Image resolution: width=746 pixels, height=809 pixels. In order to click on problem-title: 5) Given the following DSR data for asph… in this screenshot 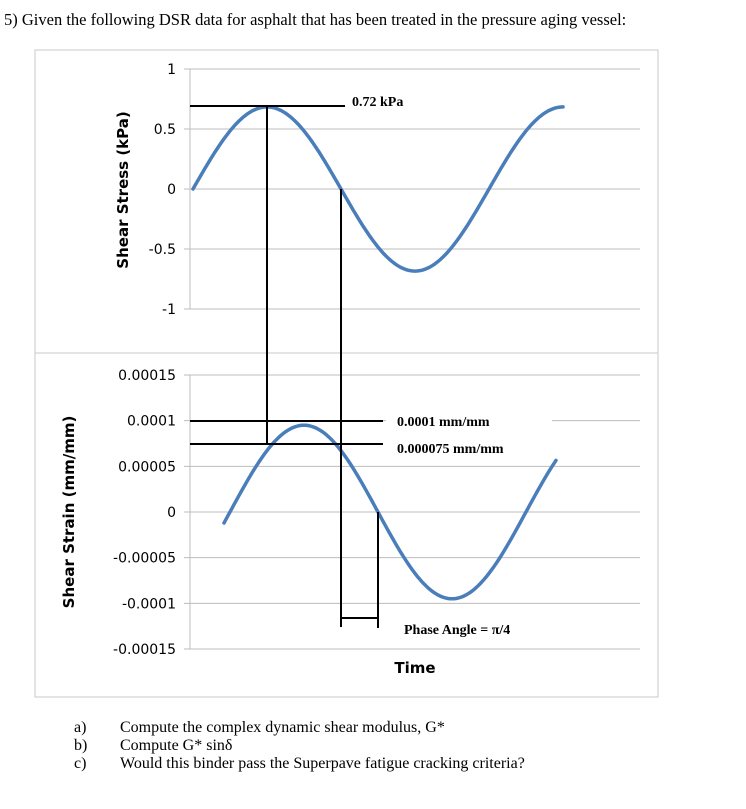, I will do `click(315, 19)`.